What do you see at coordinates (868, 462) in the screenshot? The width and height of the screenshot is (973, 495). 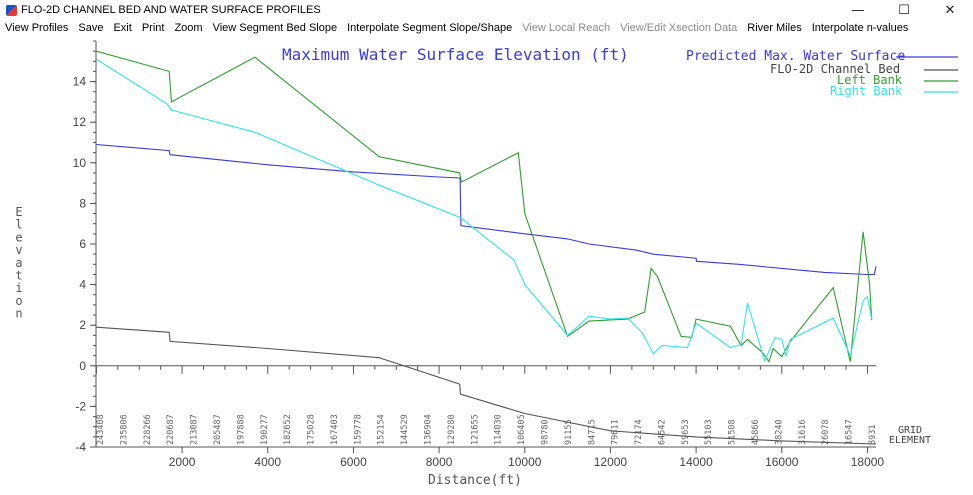 I see `x-tick-label: 18000` at bounding box center [868, 462].